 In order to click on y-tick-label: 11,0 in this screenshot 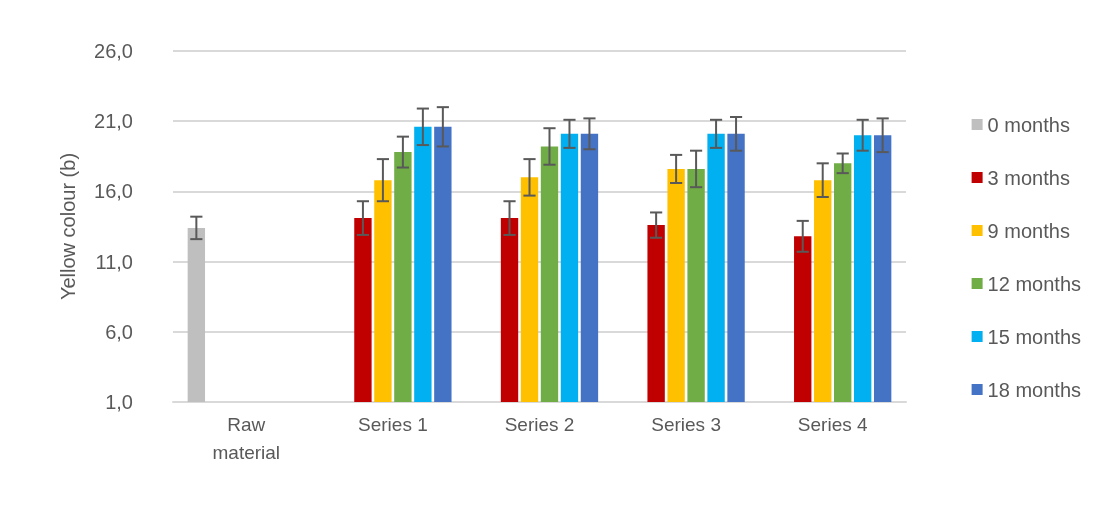, I will do `click(114, 261)`.